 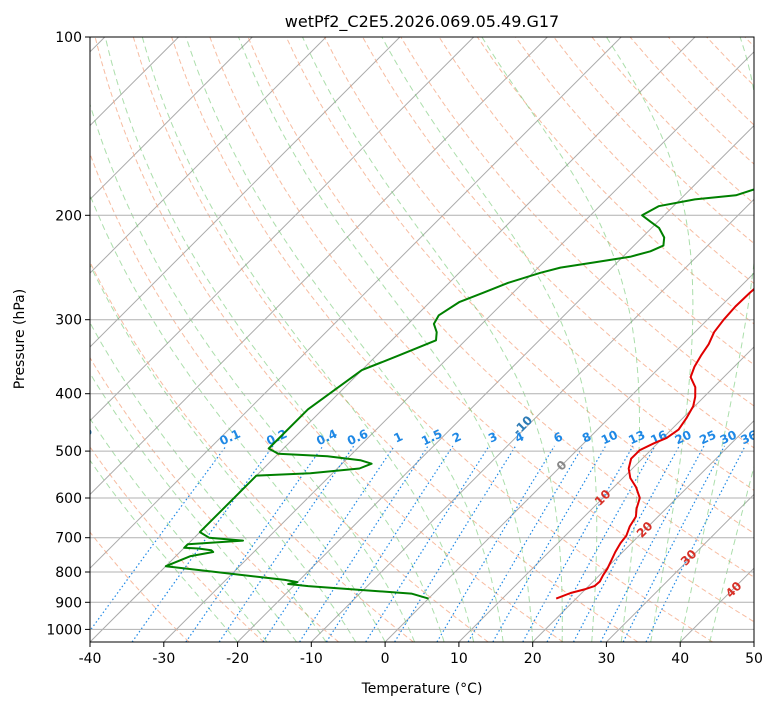 I want to click on y-tick-label: 600, so click(x=68, y=499).